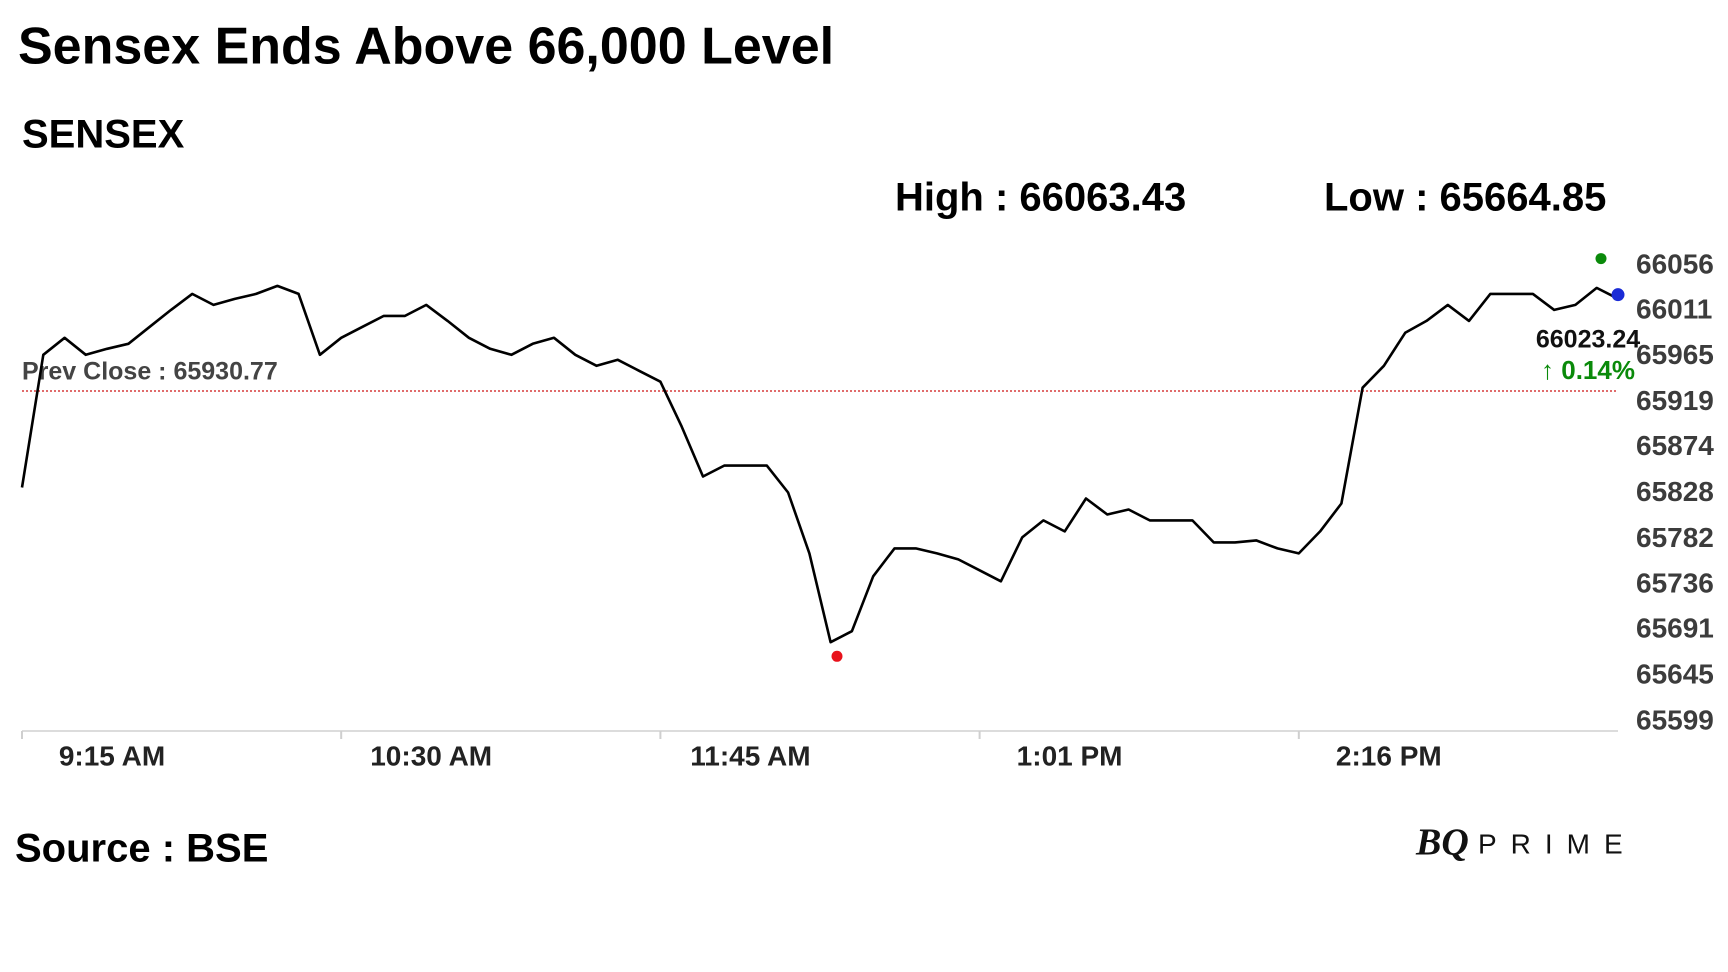 The image size is (1728, 972). What do you see at coordinates (103, 135) in the screenshot?
I see `chart-subtitle: SENSEX` at bounding box center [103, 135].